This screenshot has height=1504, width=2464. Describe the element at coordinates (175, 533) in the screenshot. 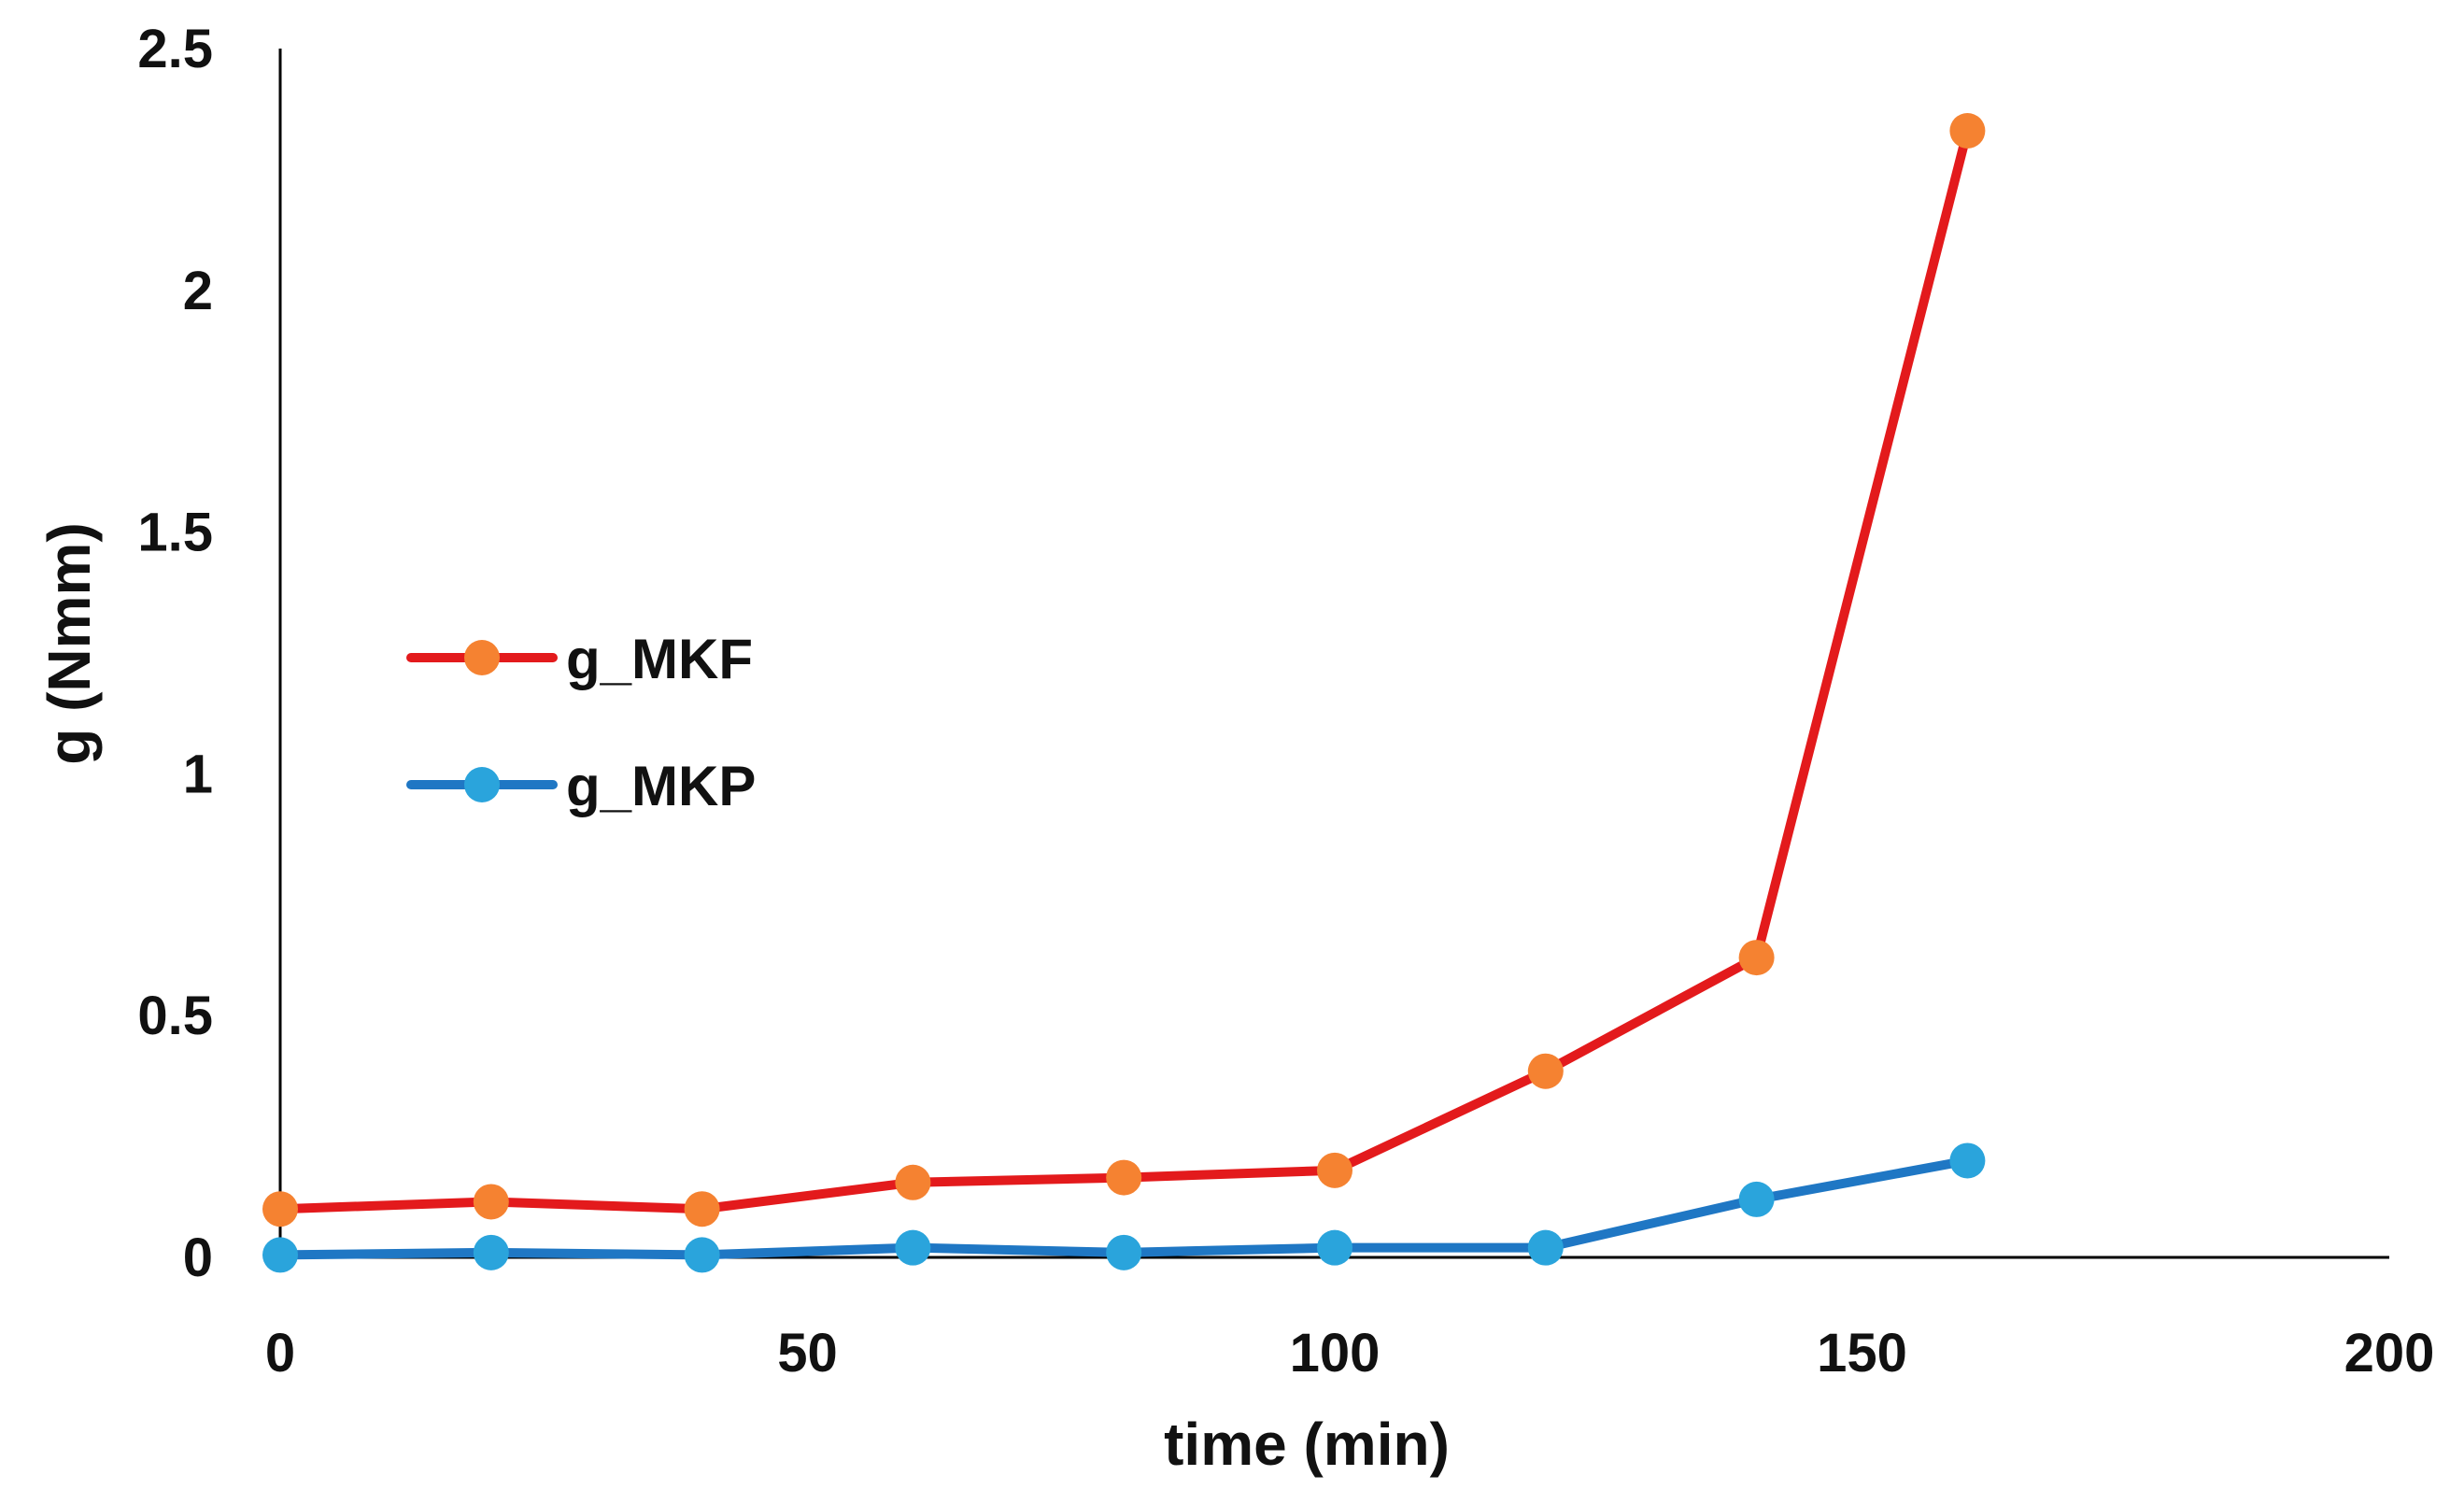

I see `y-tick-label: 1.5` at that location.